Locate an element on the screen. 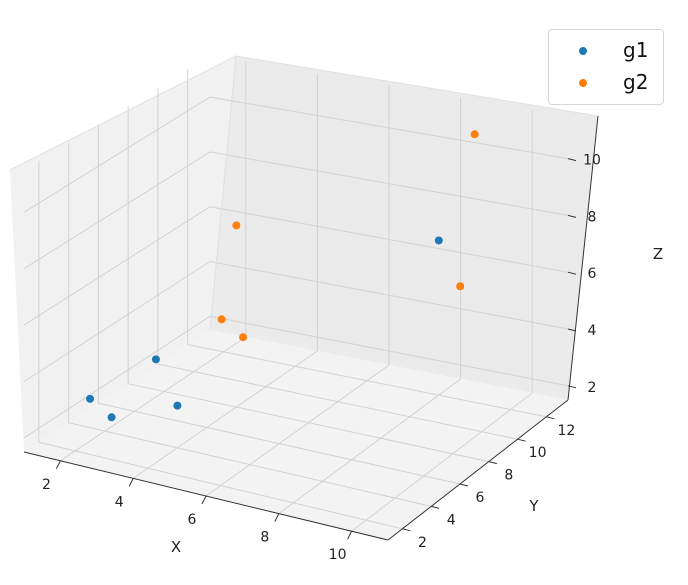 The height and width of the screenshot is (585, 688). y-tick-label: 8 is located at coordinates (508, 476).